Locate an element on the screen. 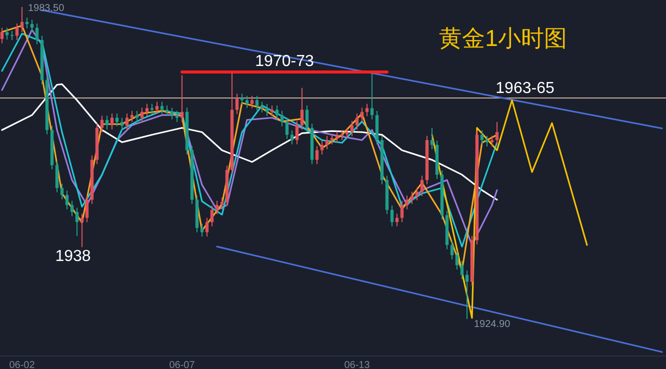  x-tick-label: 06-02 is located at coordinates (22, 364).